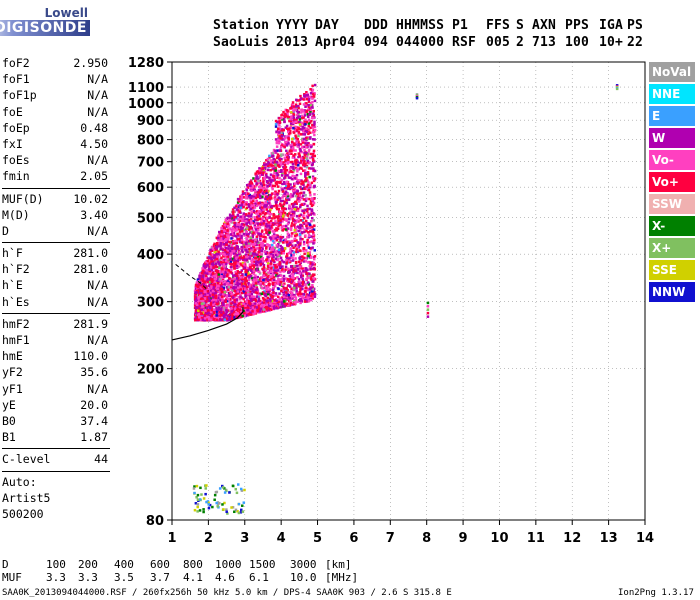  What do you see at coordinates (23, 198) in the screenshot?
I see `param-name: MUF(D)` at bounding box center [23, 198].